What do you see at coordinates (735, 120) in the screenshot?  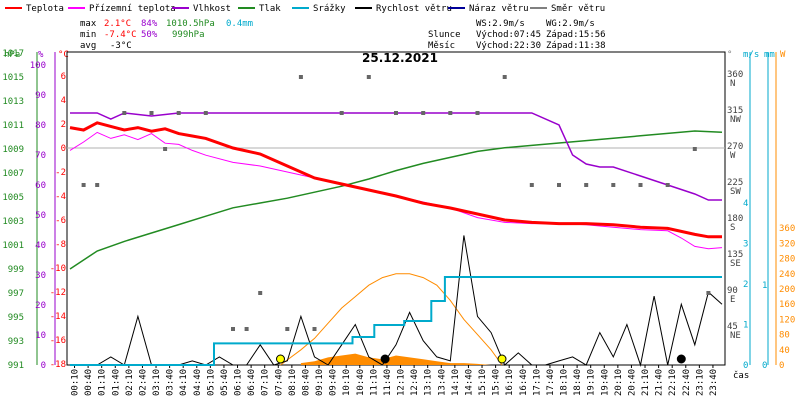 I see `dir-tick-name: NW` at bounding box center [735, 120].